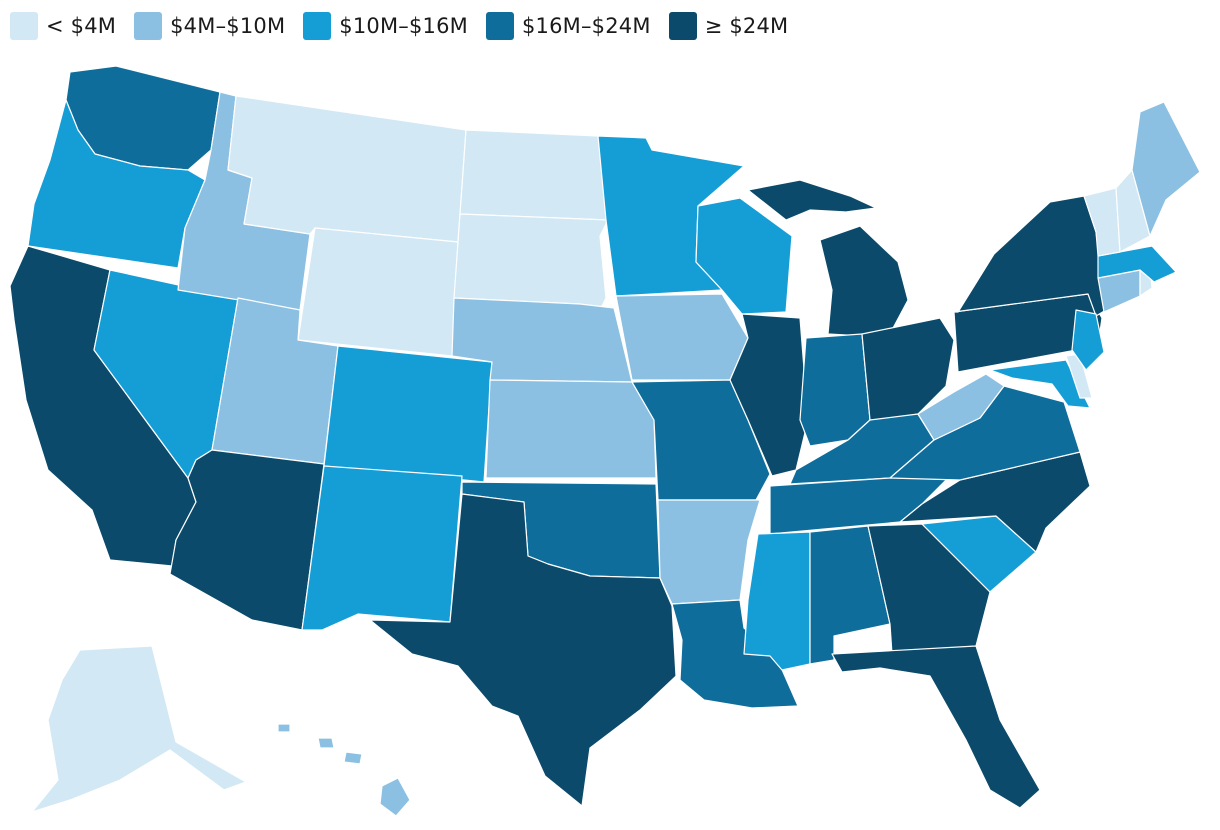 This screenshot has width=1220, height=830. I want to click on state-texas, so click(523, 650).